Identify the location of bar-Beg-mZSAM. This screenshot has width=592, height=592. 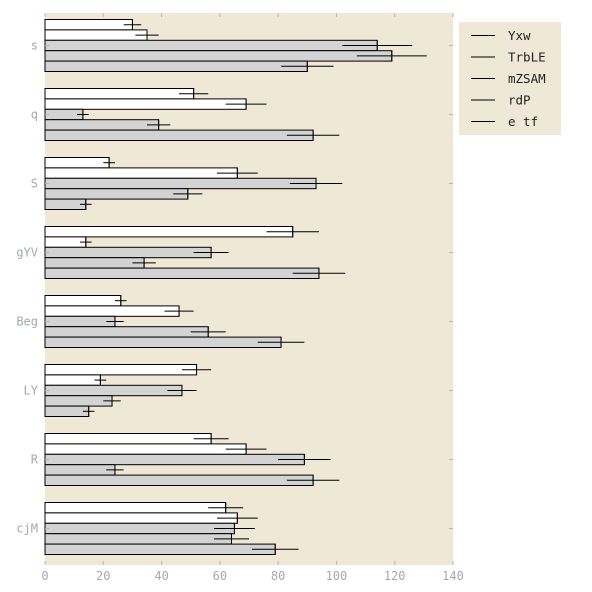
(80, 321).